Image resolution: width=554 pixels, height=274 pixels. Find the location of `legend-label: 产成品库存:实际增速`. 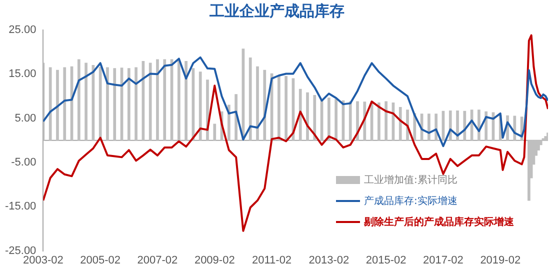

legend-label: 产成品库存:实际增速 is located at coordinates (411, 201).